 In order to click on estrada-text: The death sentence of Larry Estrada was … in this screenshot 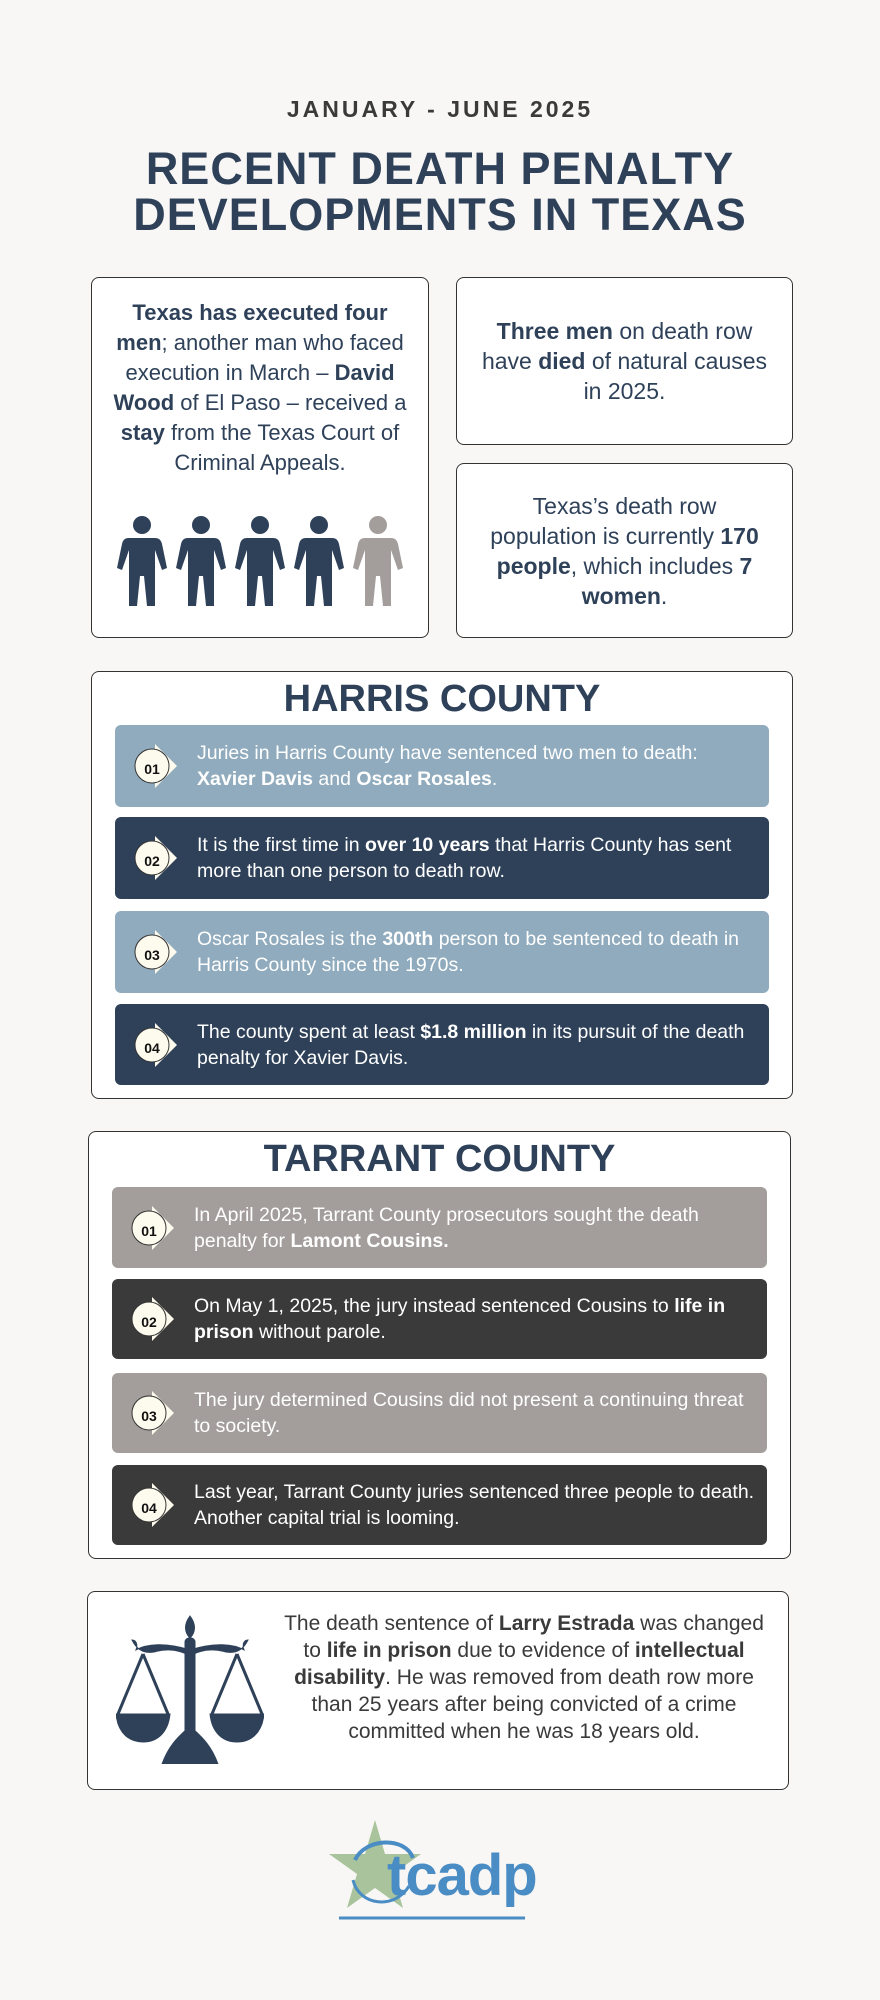, I will do `click(524, 1677)`.